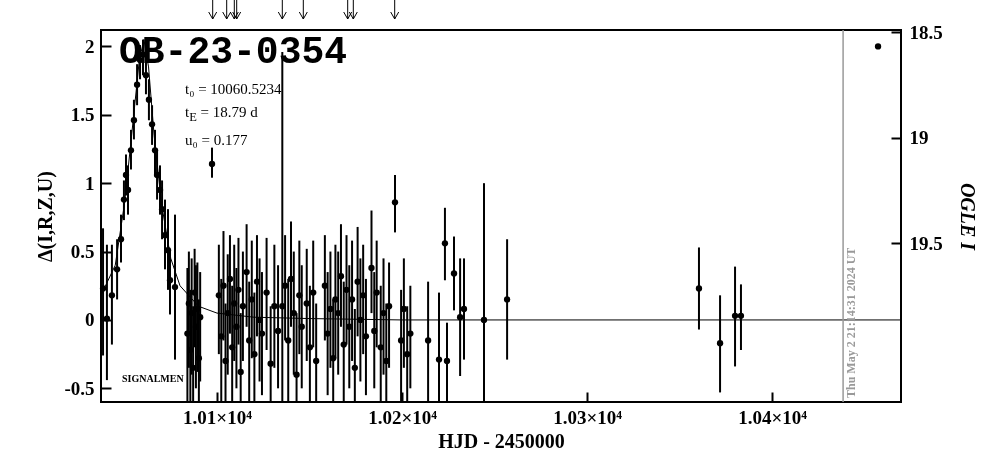  What do you see at coordinates (926, 243) in the screenshot?
I see `y2-tick-label: 19.5` at bounding box center [926, 243].